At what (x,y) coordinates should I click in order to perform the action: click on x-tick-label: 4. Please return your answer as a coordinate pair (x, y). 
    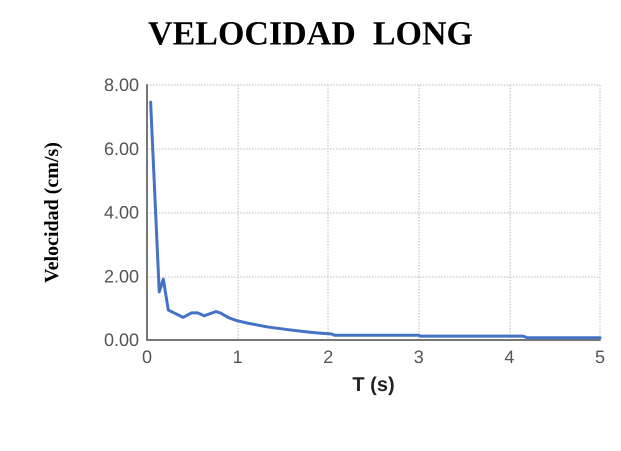
    Looking at the image, I should click on (509, 357).